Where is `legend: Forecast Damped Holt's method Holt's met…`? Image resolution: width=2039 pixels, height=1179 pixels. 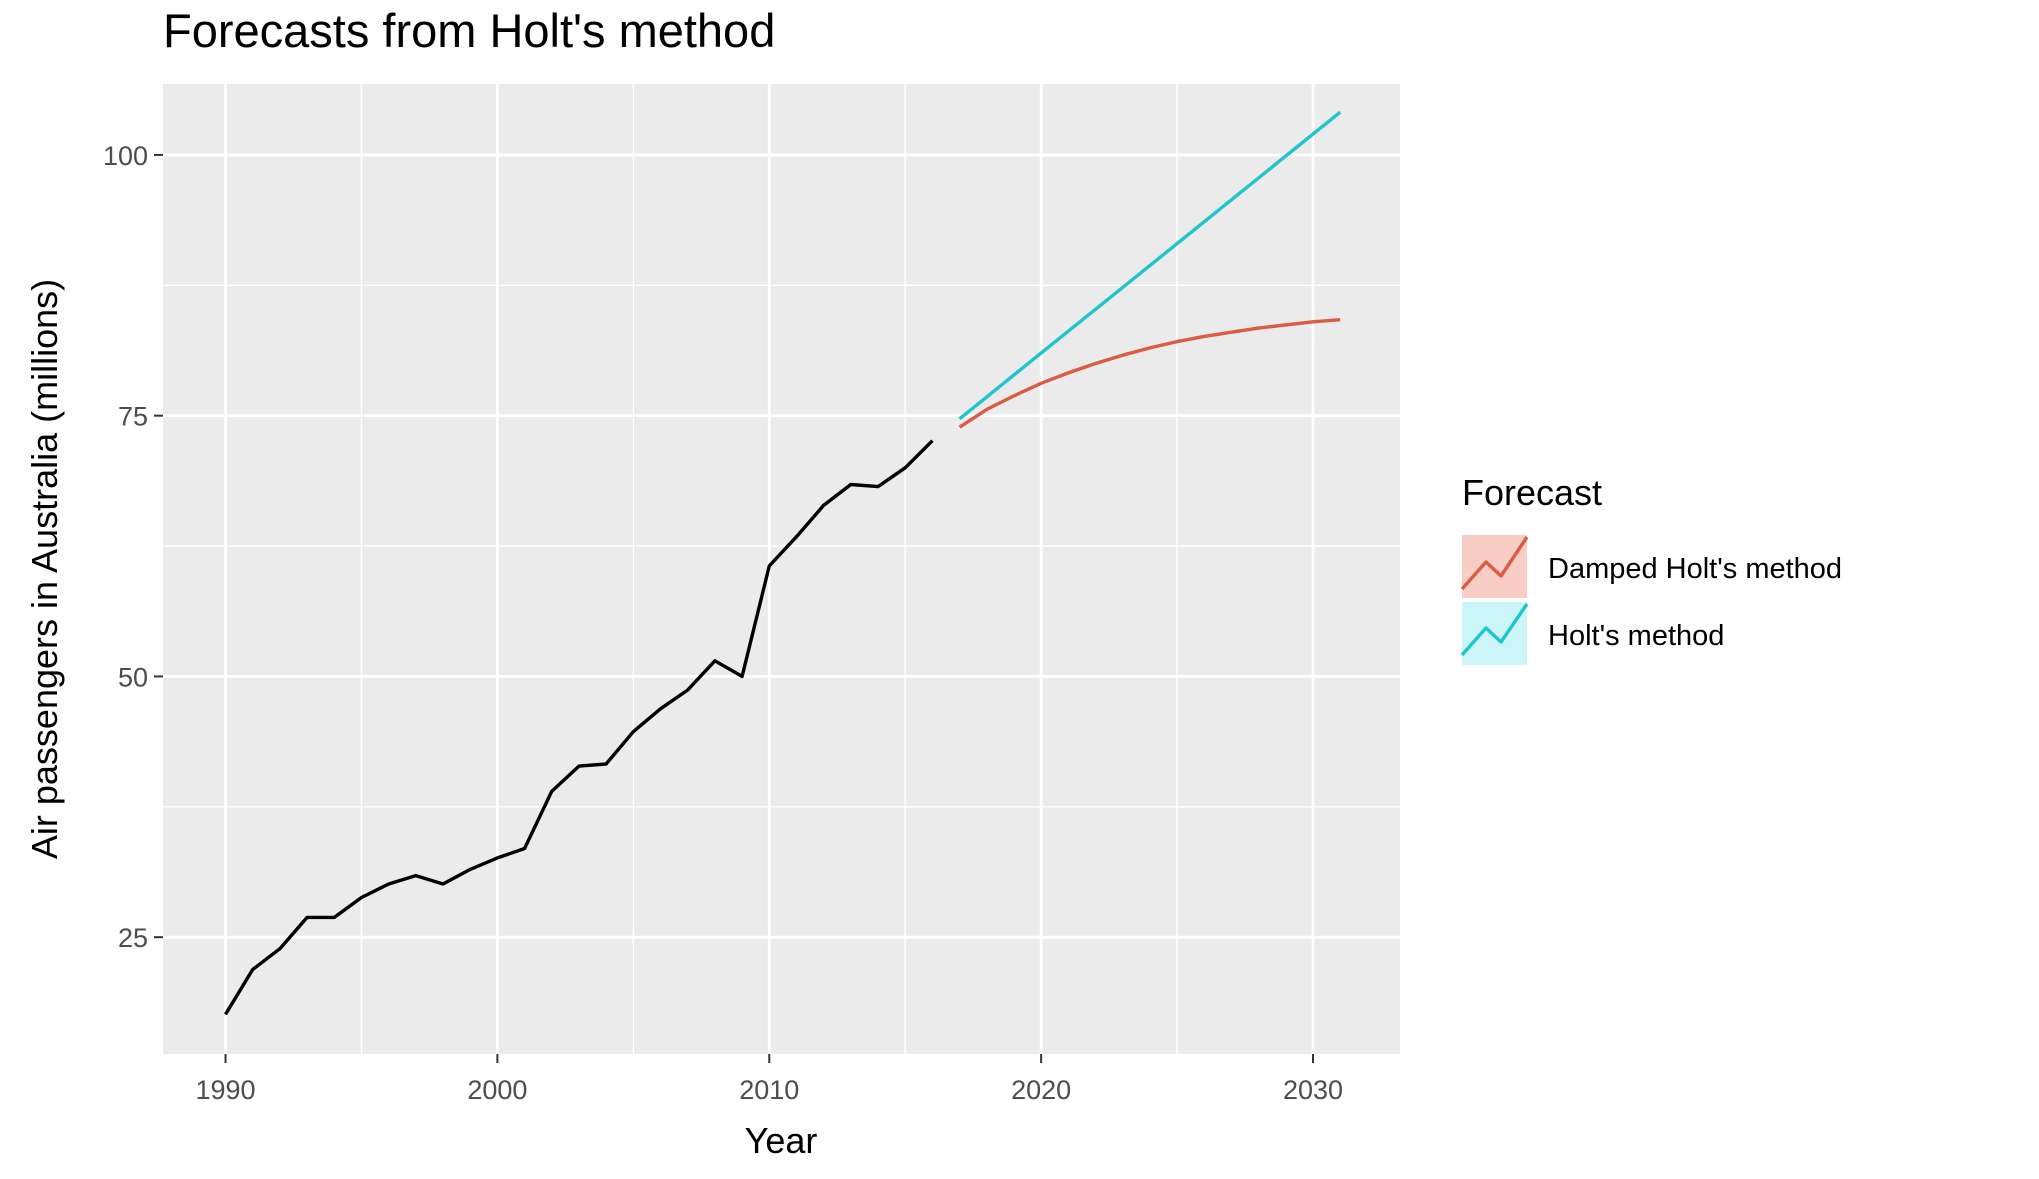 legend: Forecast Damped Holt's method Holt's met… is located at coordinates (1651, 568).